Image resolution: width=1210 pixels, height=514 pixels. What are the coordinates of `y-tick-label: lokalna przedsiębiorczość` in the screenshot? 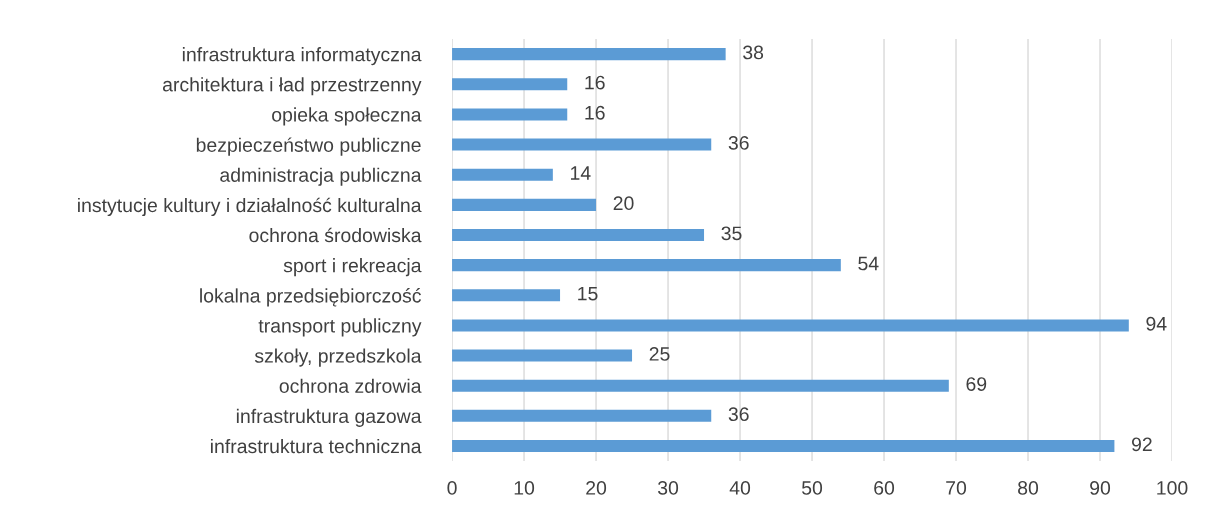 It's located at (310, 297).